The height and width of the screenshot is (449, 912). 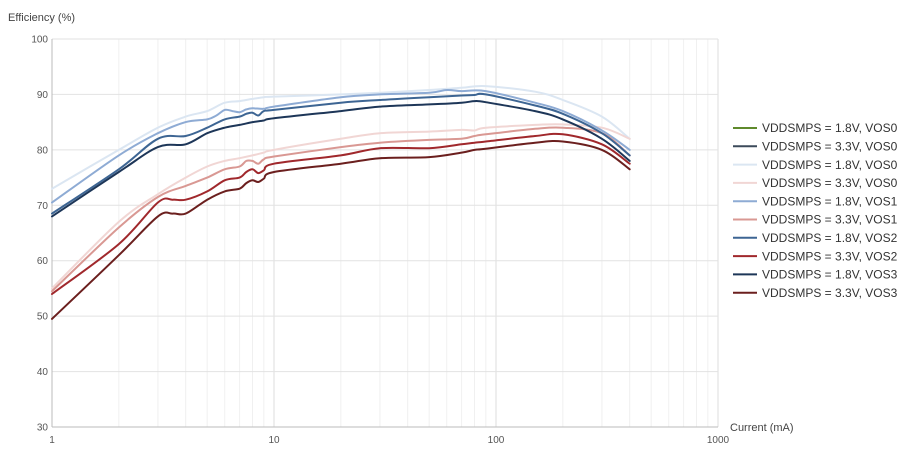 What do you see at coordinates (43, 317) in the screenshot?
I see `y-tick-label: 50` at bounding box center [43, 317].